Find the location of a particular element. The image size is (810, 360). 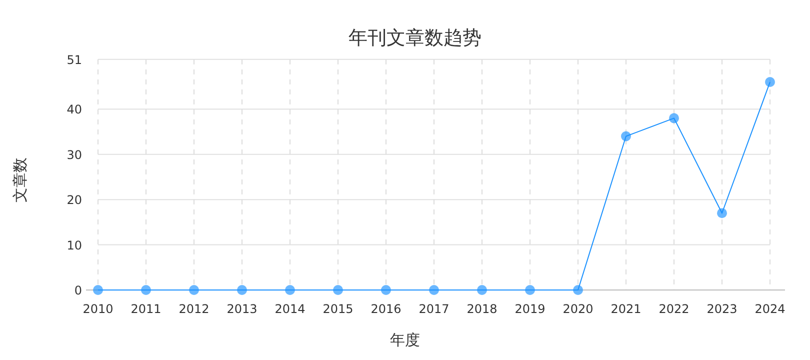

x-tick-label: 2018 is located at coordinates (482, 309).